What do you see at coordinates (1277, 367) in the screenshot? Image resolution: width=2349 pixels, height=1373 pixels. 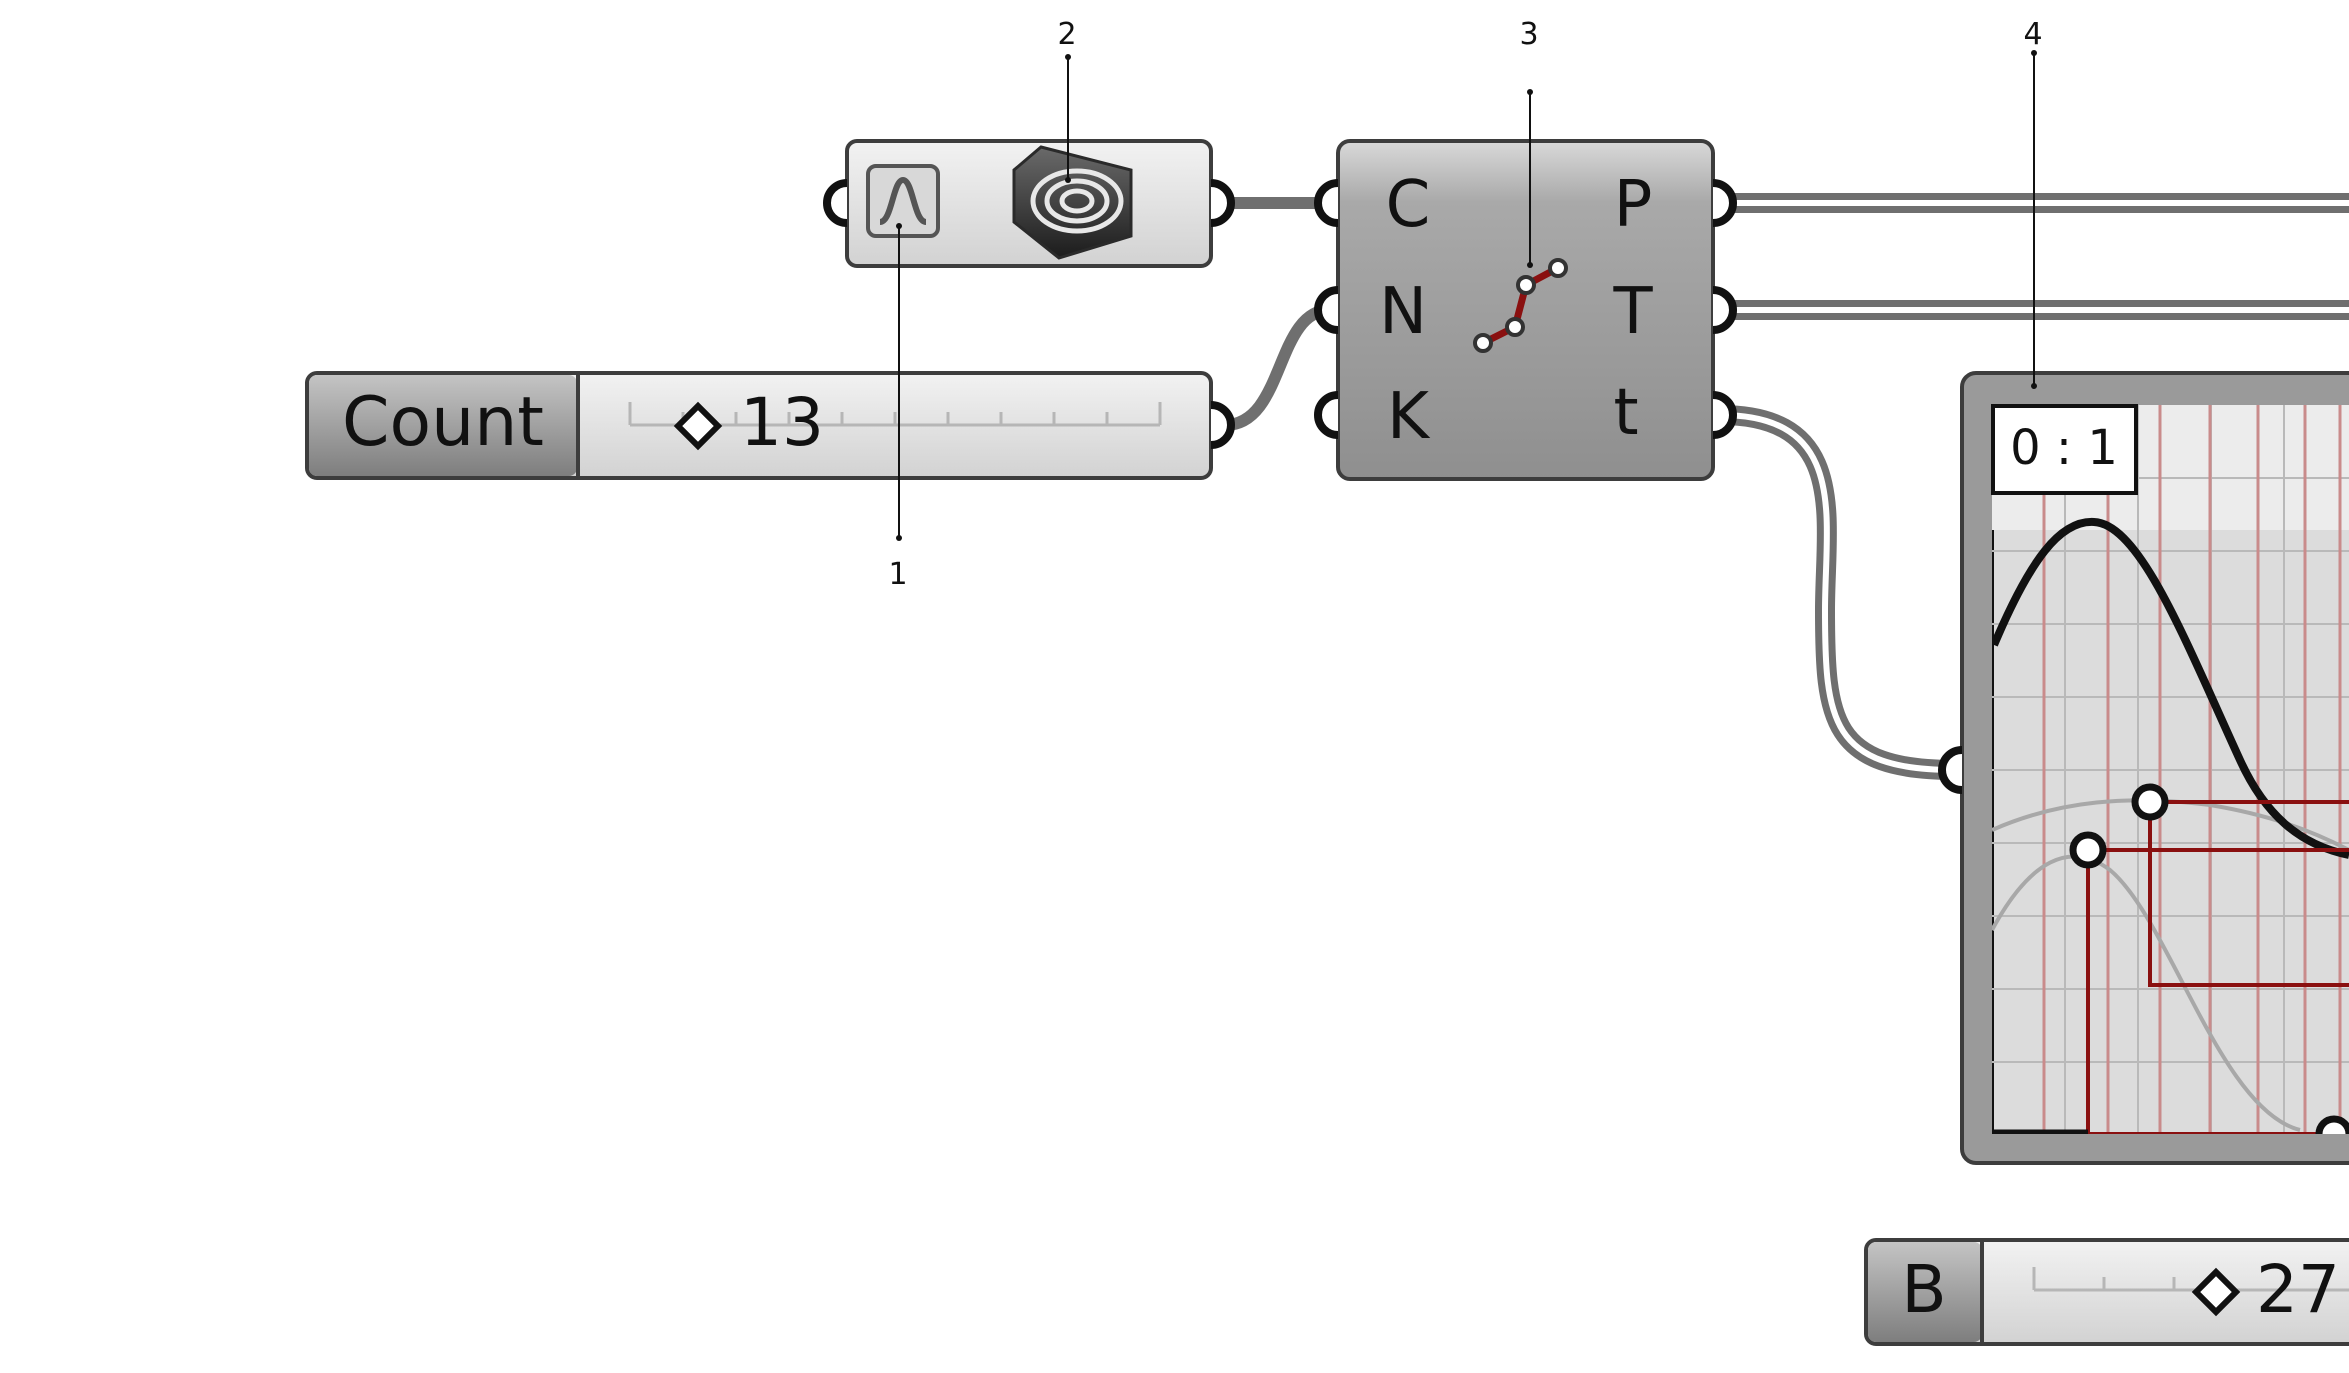 I see `wire-count-to-n` at bounding box center [1277, 367].